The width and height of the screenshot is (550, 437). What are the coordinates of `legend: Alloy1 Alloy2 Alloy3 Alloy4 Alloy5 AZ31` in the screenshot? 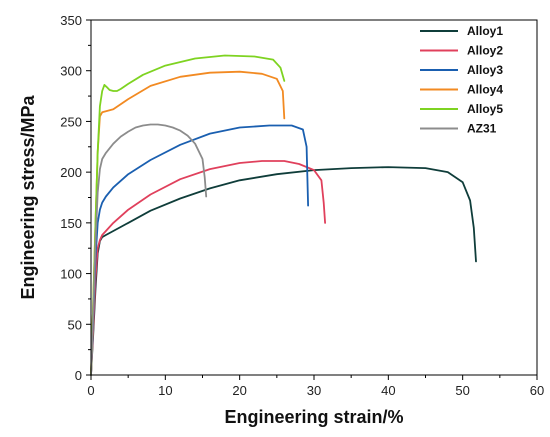 It's located at (461, 80).